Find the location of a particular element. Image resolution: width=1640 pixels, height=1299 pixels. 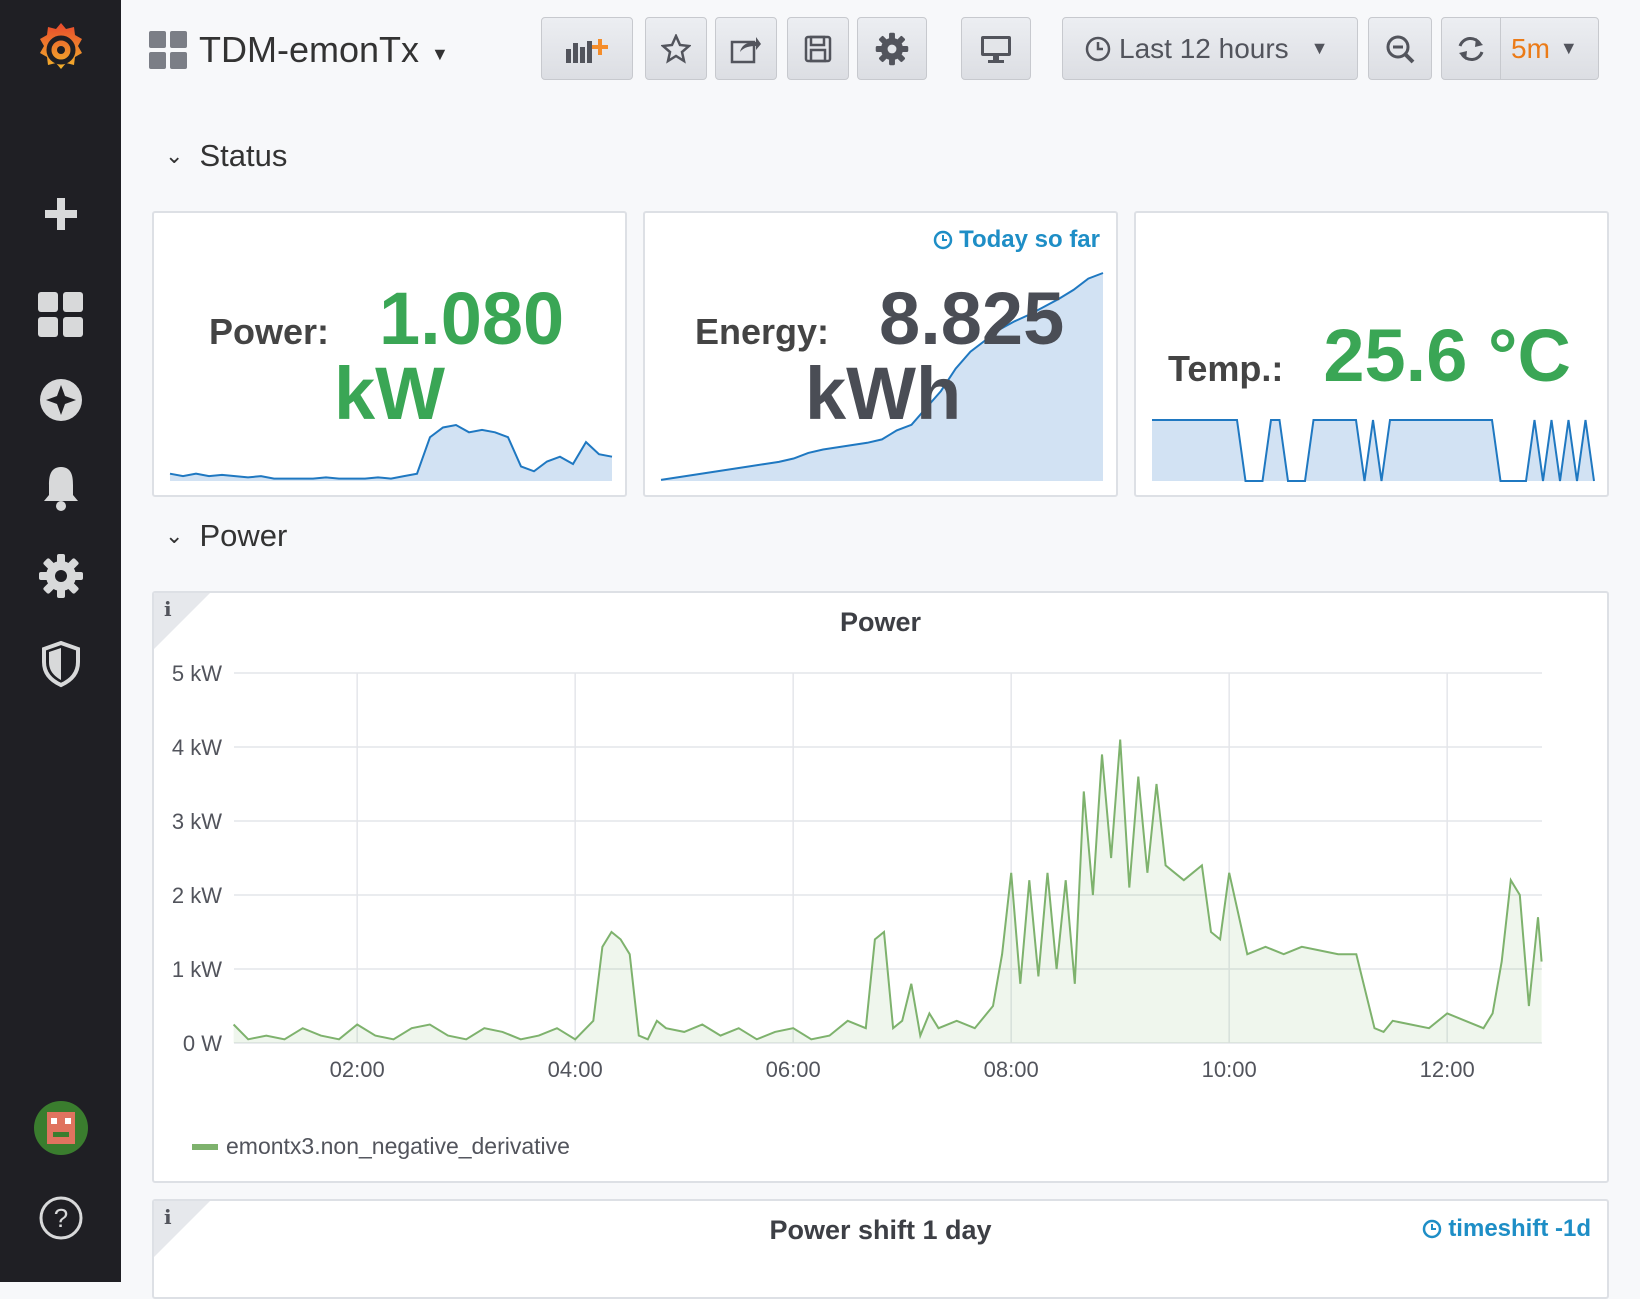

x-tick-label: 06:00 is located at coordinates (793, 1069).